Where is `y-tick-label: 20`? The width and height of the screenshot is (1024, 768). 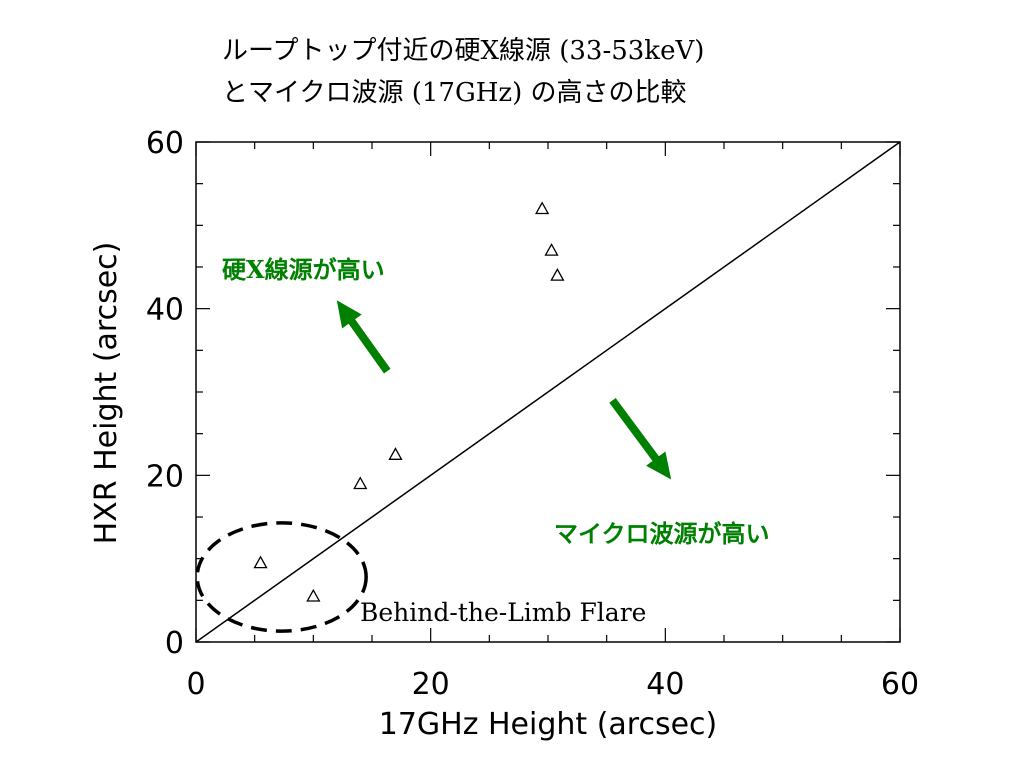
y-tick-label: 20 is located at coordinates (165, 476).